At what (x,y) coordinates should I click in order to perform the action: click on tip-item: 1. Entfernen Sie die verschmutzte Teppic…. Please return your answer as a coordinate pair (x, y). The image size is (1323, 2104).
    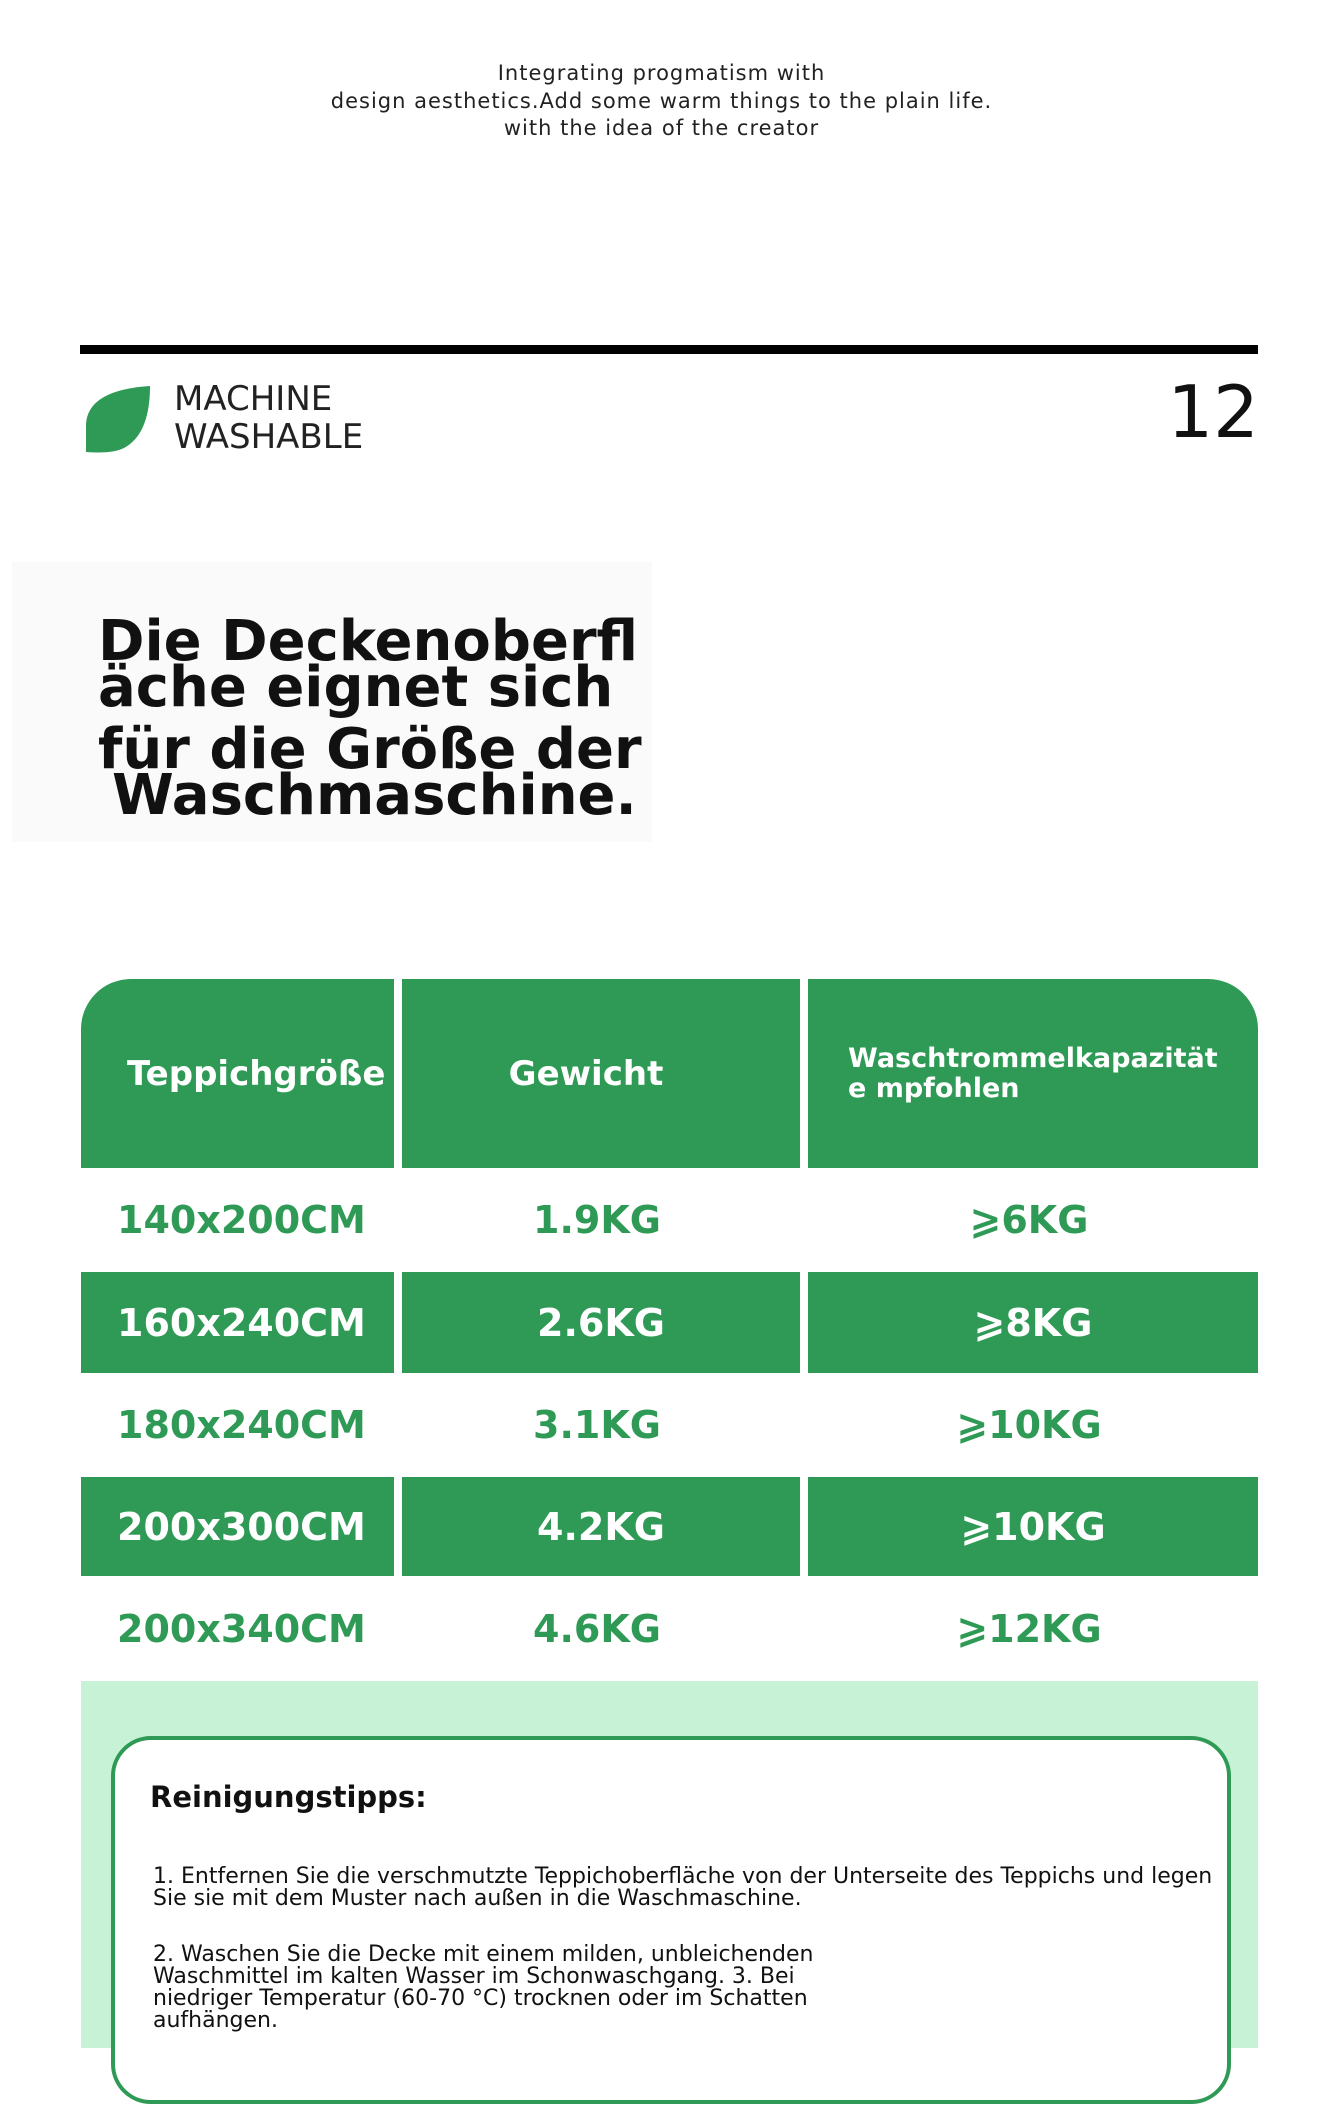
    Looking at the image, I should click on (683, 1887).